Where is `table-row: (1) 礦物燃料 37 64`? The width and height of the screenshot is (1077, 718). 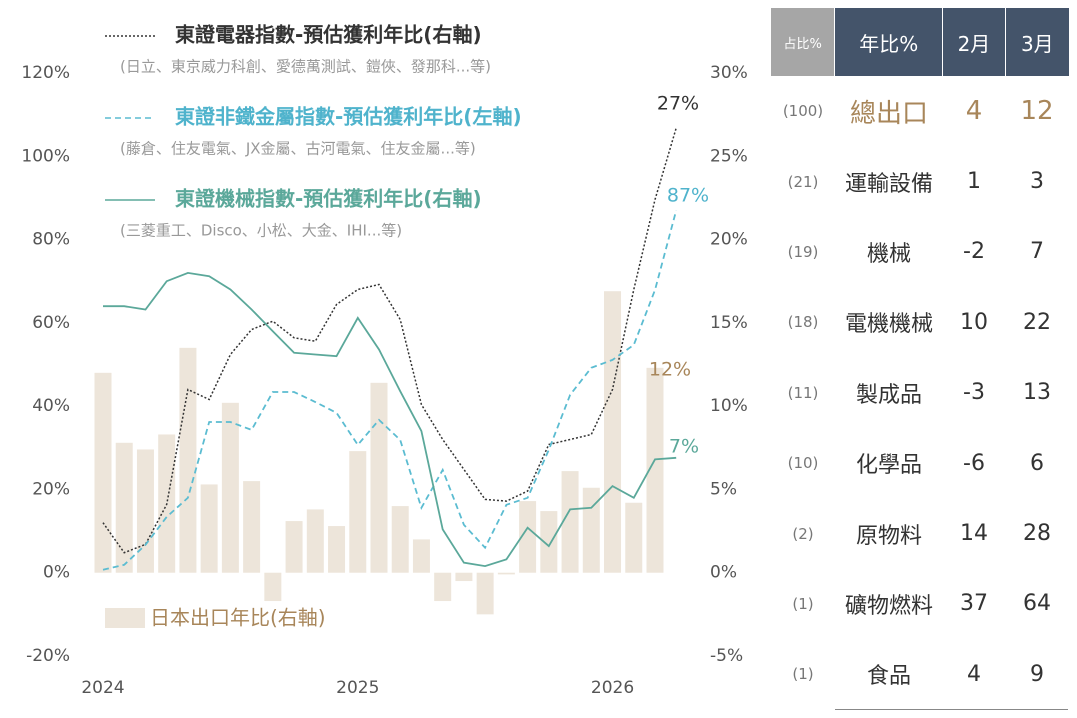
table-row: (1) 礦物燃料 37 64 is located at coordinates (920, 604).